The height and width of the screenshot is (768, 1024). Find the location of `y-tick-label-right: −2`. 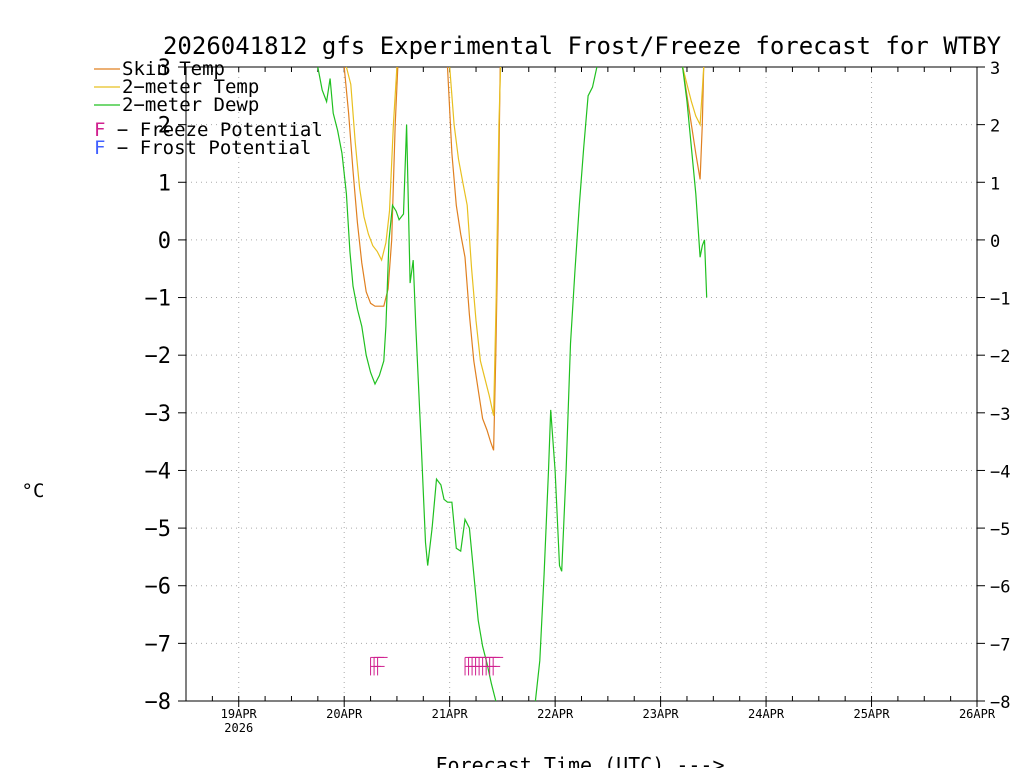

y-tick-label-right: −2 is located at coordinates (1000, 357).